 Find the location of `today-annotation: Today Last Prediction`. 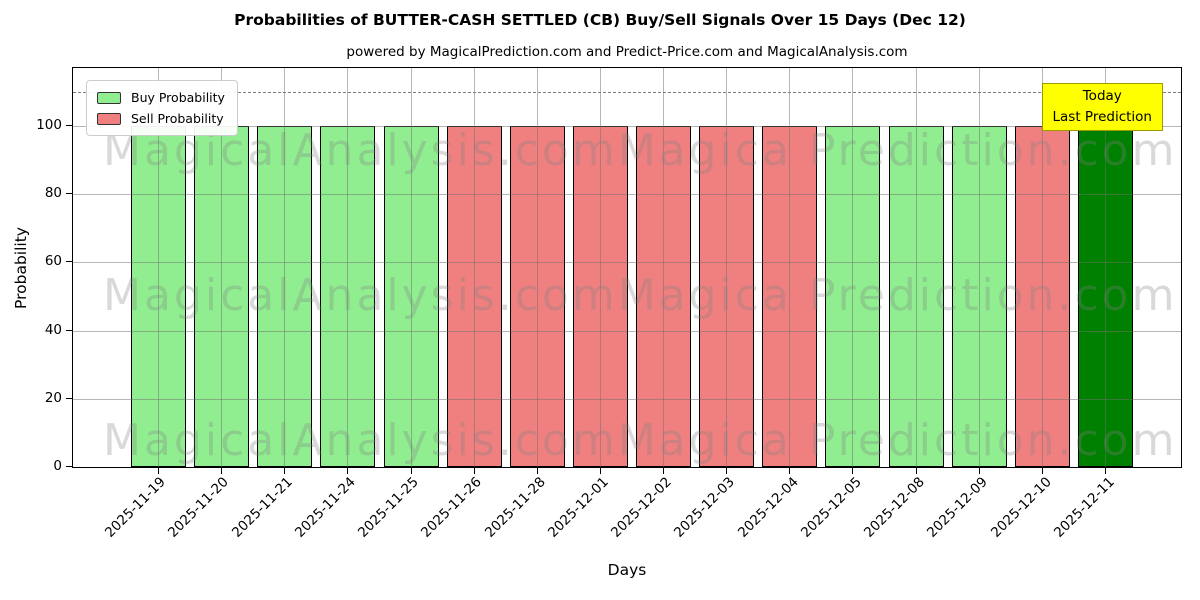

today-annotation: Today Last Prediction is located at coordinates (1102, 107).